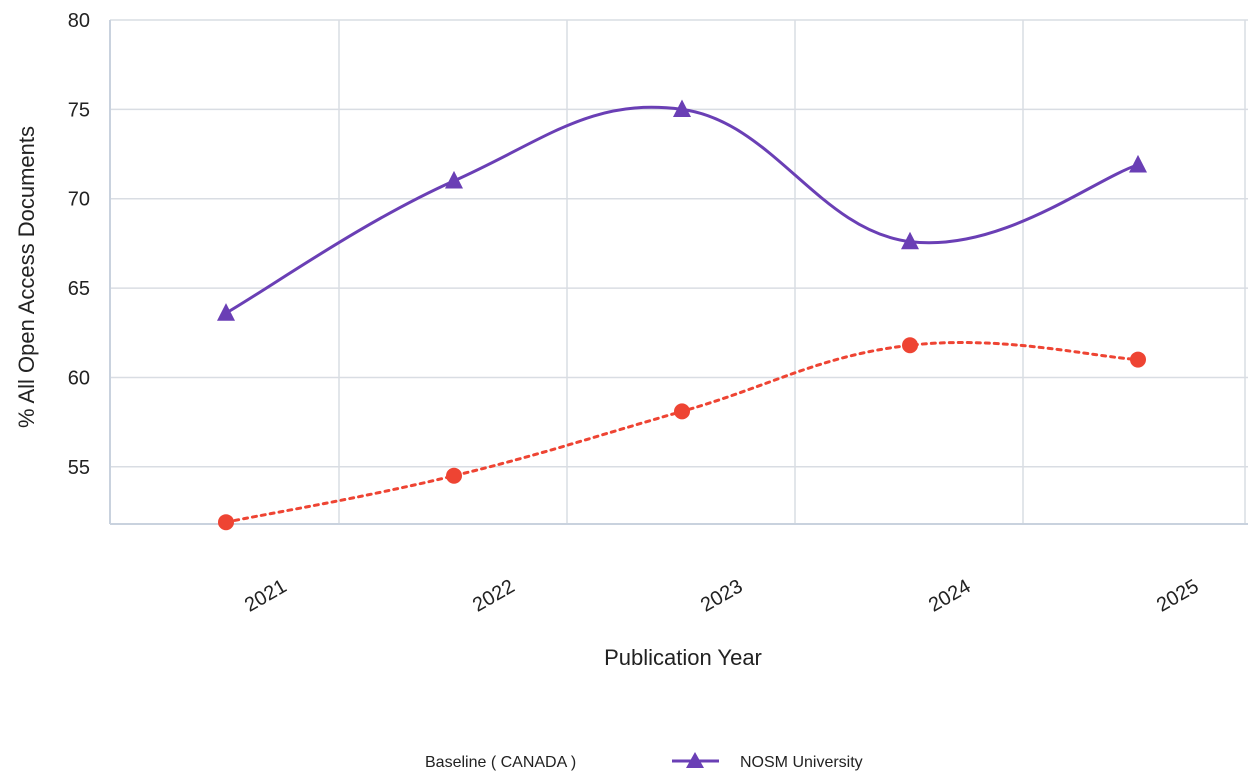  What do you see at coordinates (683, 657) in the screenshot?
I see `x-axis-title: Publication Year` at bounding box center [683, 657].